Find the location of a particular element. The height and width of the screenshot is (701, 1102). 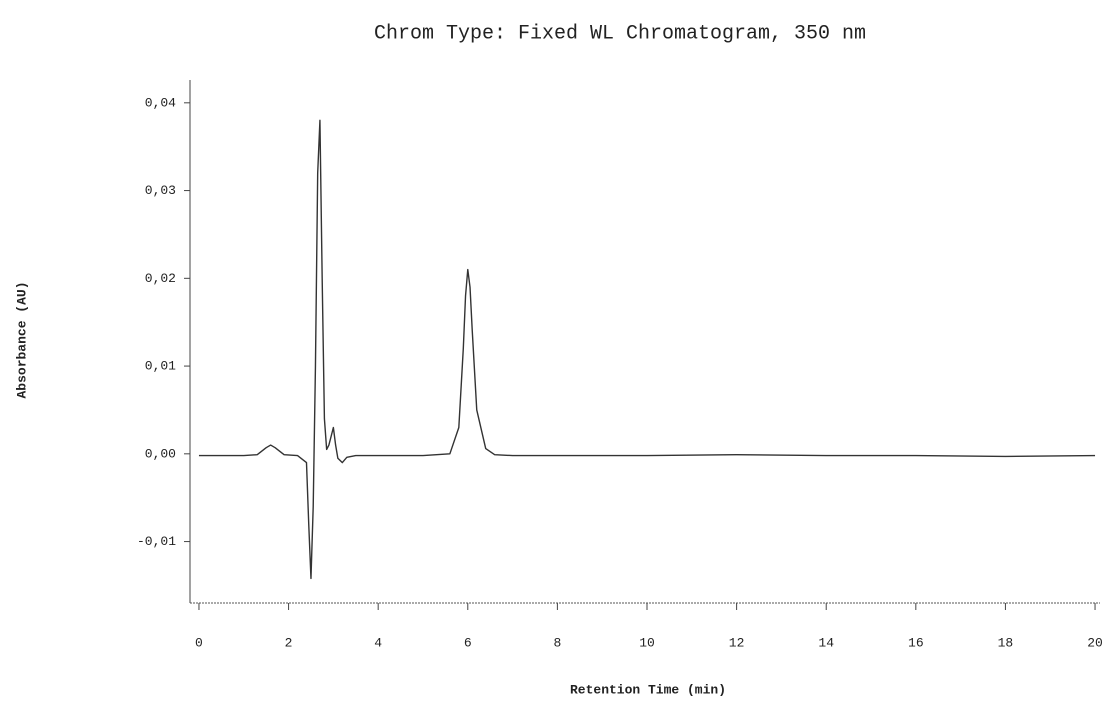

y-tick-label: -0,01 is located at coordinates (156, 541).